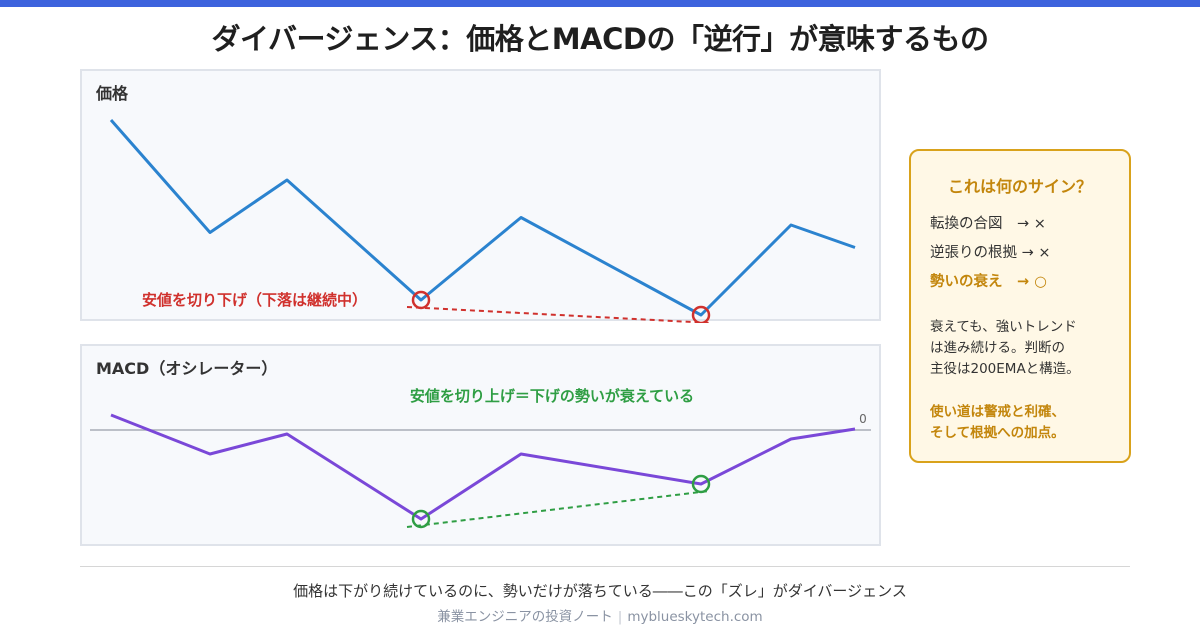 The image size is (1200, 630). Describe the element at coordinates (605, 566) in the screenshot. I see `footer-divider` at that location.